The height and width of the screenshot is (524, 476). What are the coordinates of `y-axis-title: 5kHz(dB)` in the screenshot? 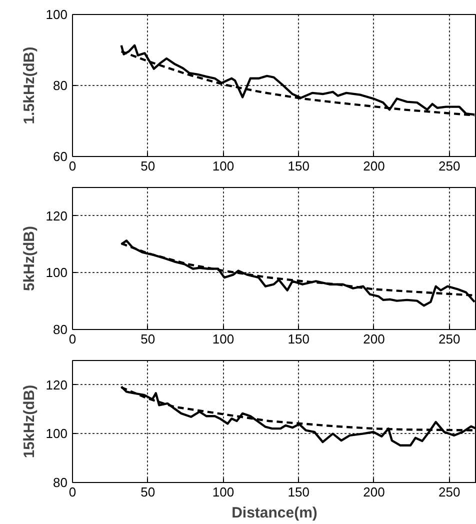 It's located at (29, 258).